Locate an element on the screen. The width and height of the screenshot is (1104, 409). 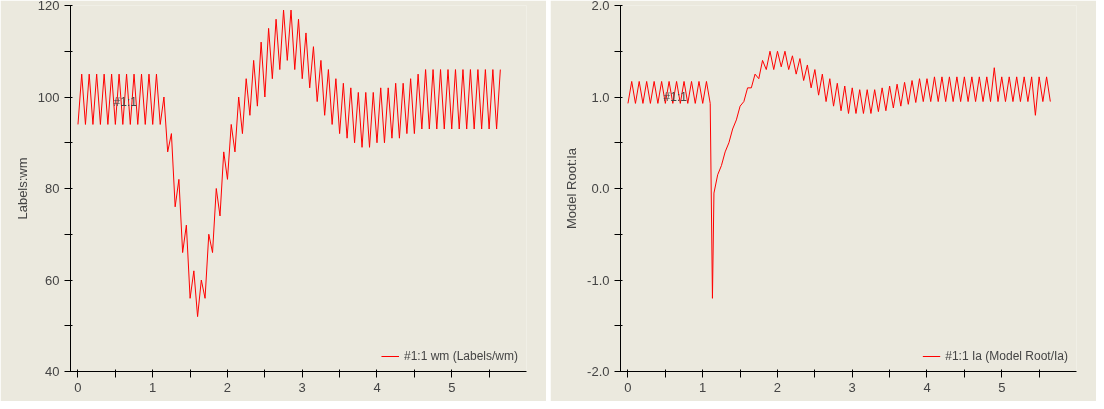
y-tick-label: 60 is located at coordinates (52, 280).